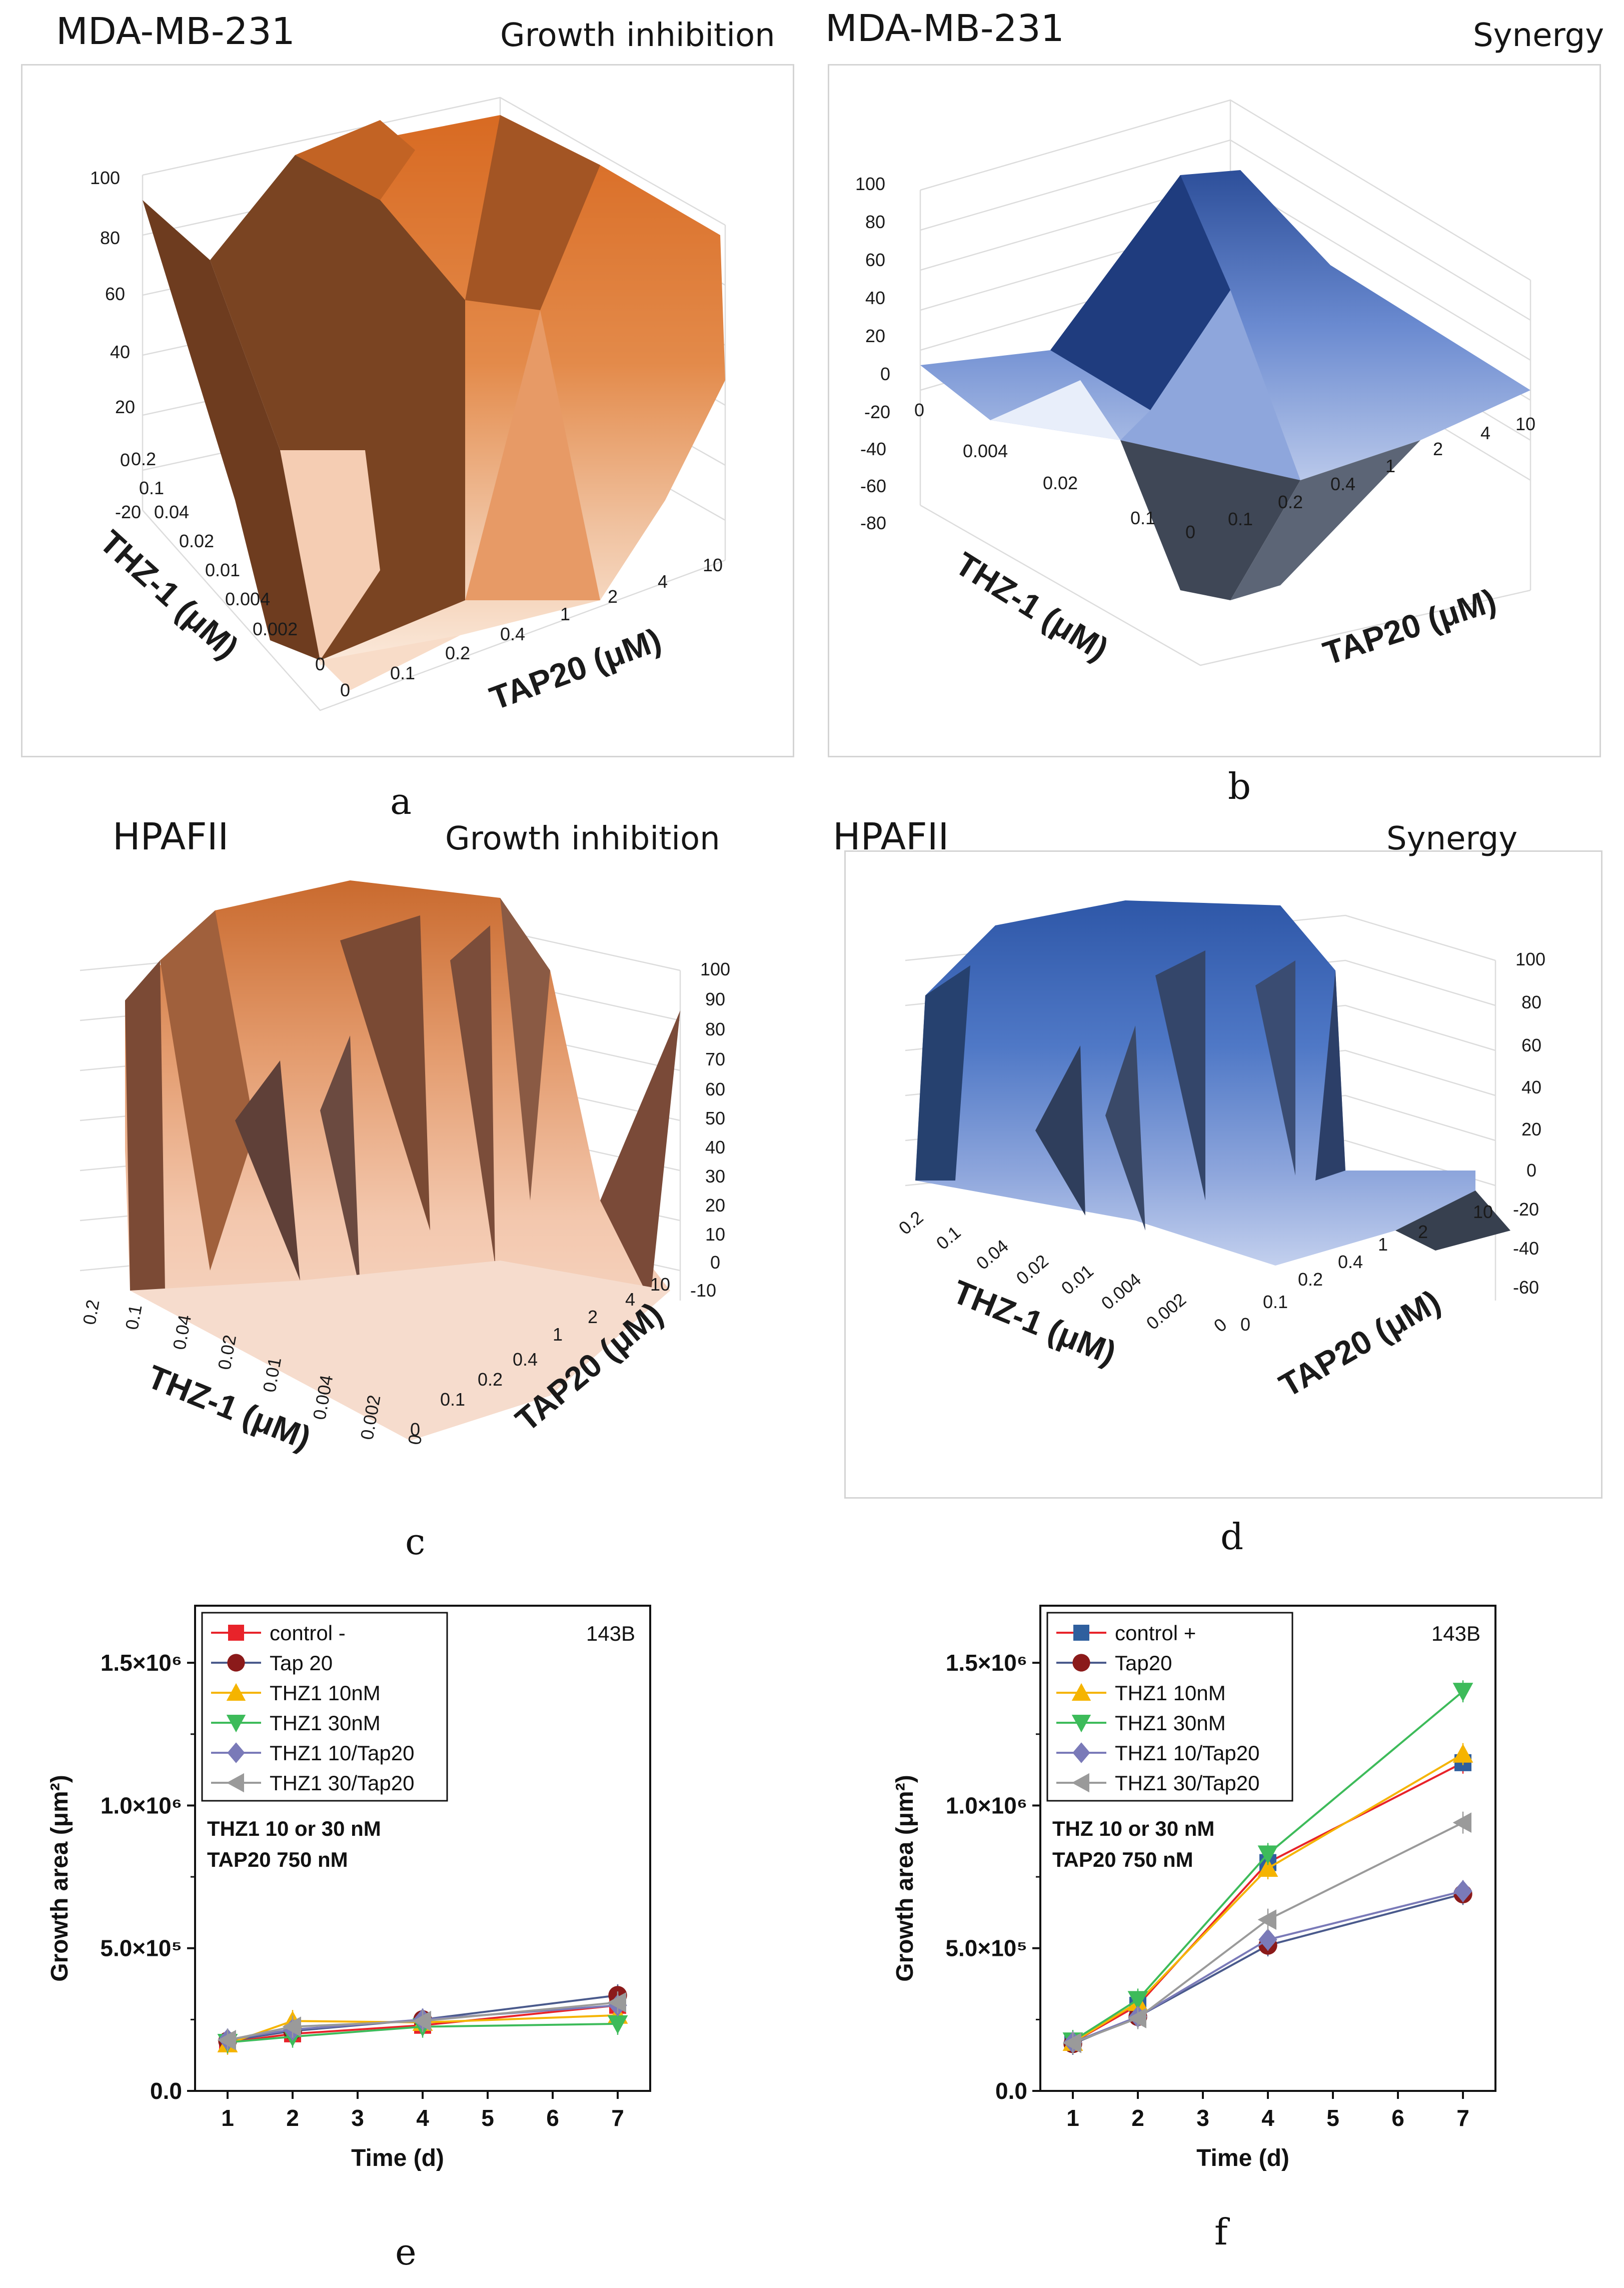  What do you see at coordinates (1166, 1311) in the screenshot?
I see `svg-text: 0.002` at bounding box center [1166, 1311].